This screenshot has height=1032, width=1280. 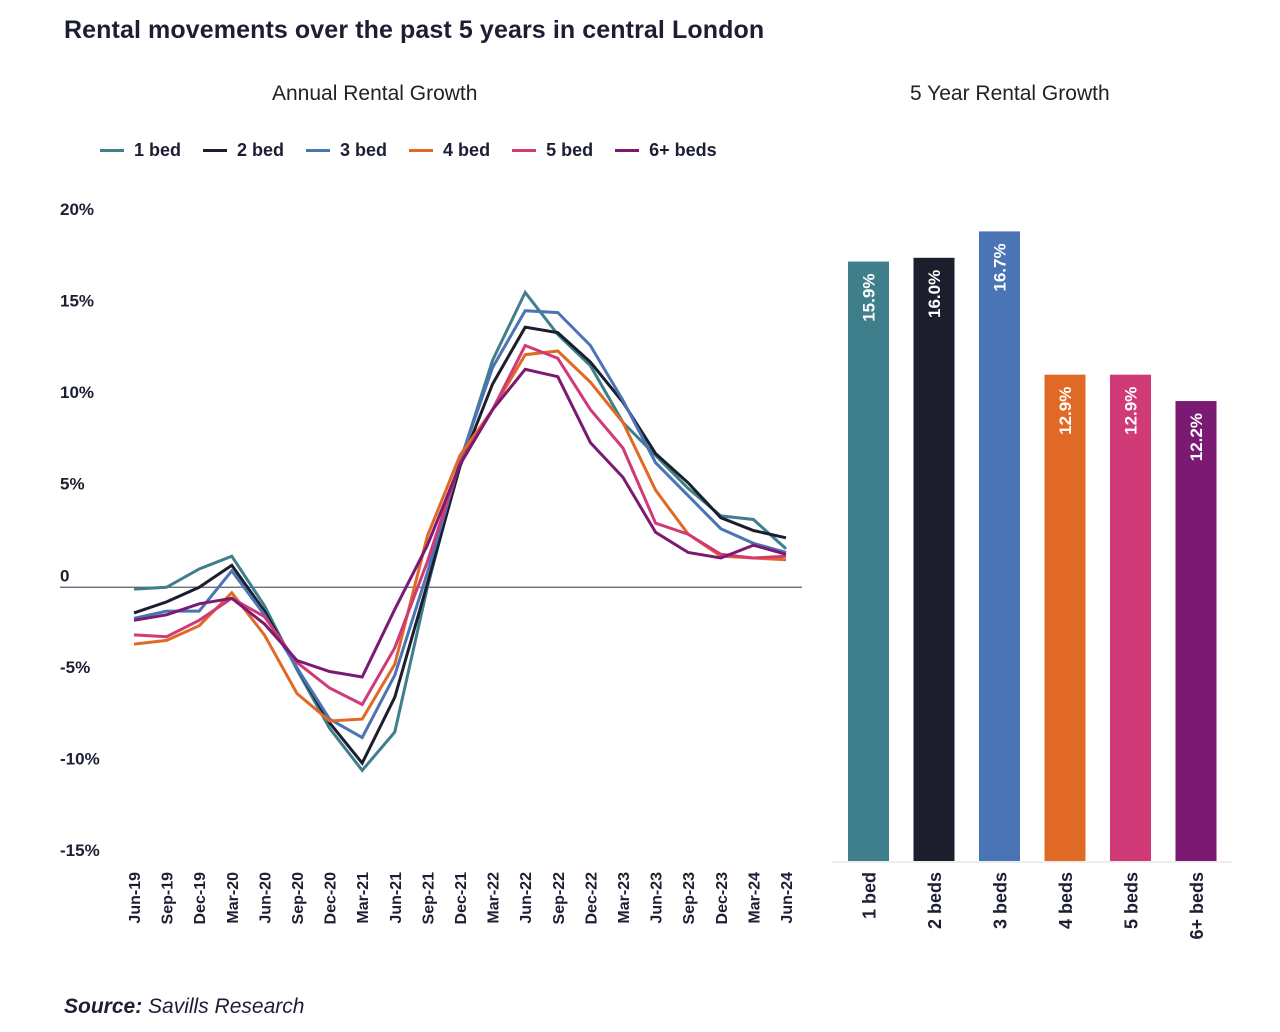 What do you see at coordinates (1010, 93) in the screenshot?
I see `bar-chart-title: 5 Year Rental Growth` at bounding box center [1010, 93].